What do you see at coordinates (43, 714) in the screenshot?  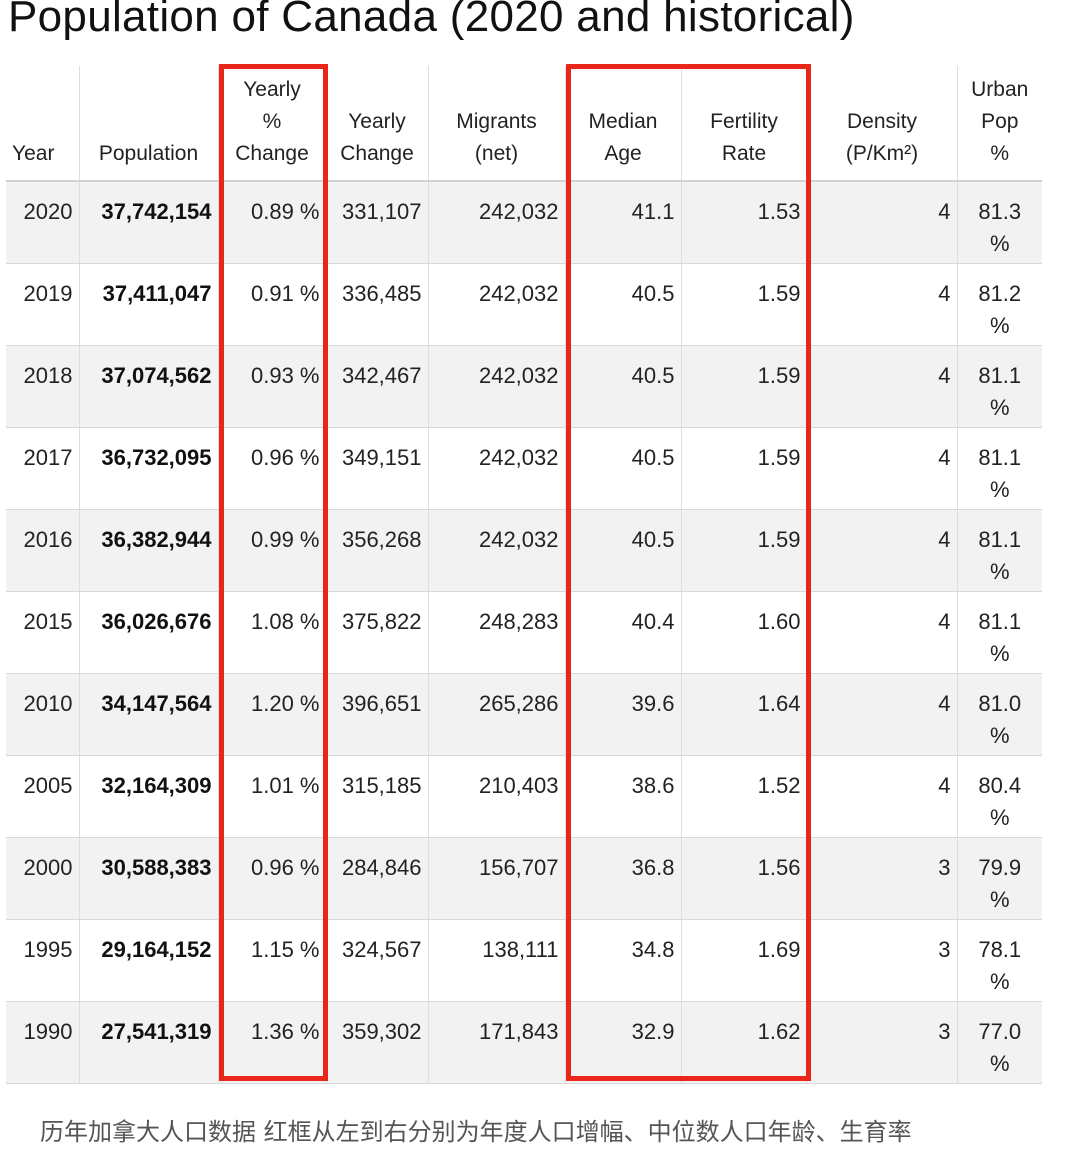 I see `cell-year: 2010` at bounding box center [43, 714].